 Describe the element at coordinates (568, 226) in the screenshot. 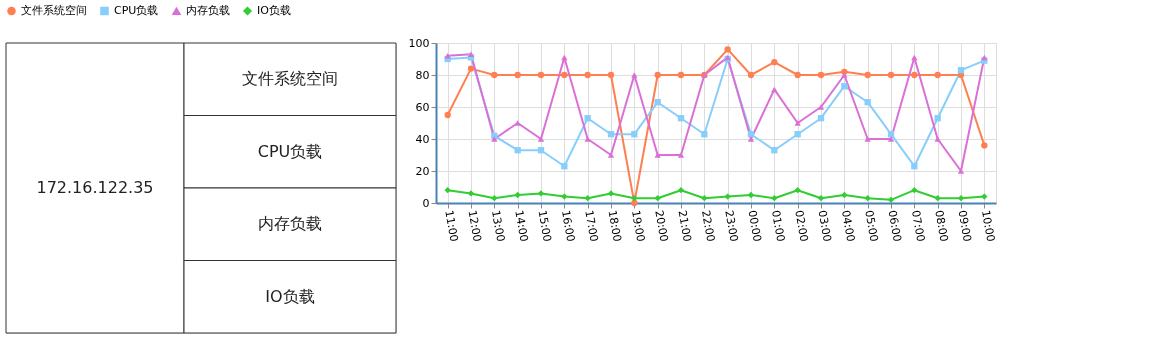

I see `x-tick-label: 16:00` at that location.